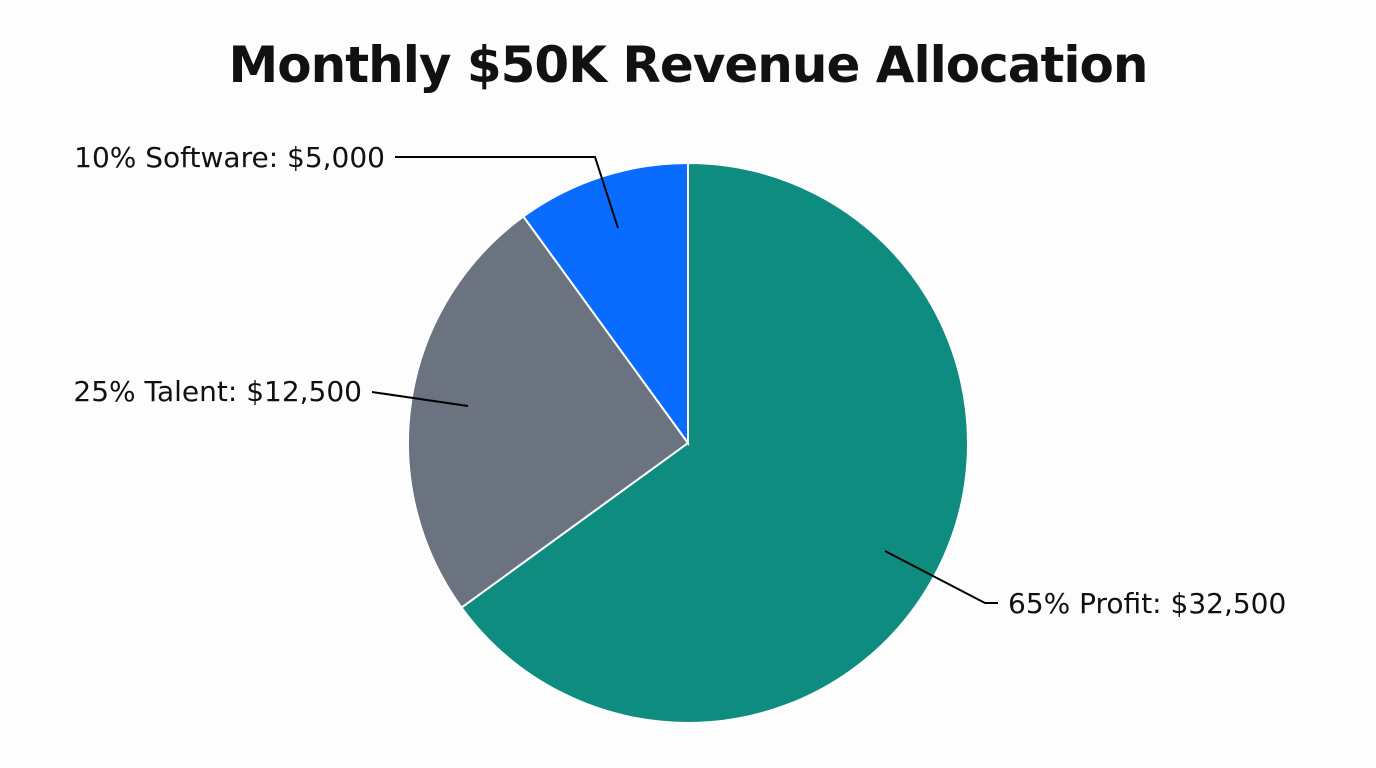 The image size is (1376, 768). I want to click on data-label-profit: 65% Profit: $32,500, so click(1147, 603).